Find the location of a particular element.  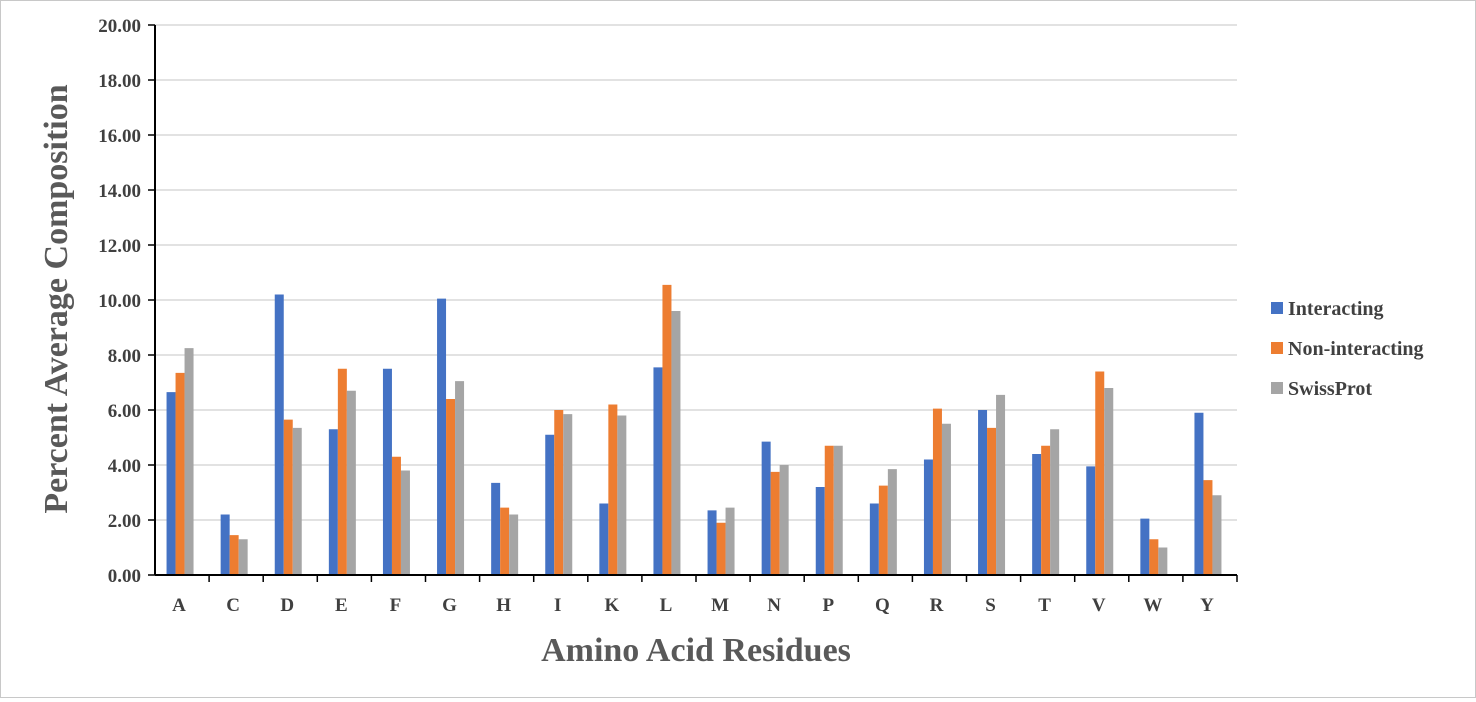

x-tick-label: S is located at coordinates (990, 605).